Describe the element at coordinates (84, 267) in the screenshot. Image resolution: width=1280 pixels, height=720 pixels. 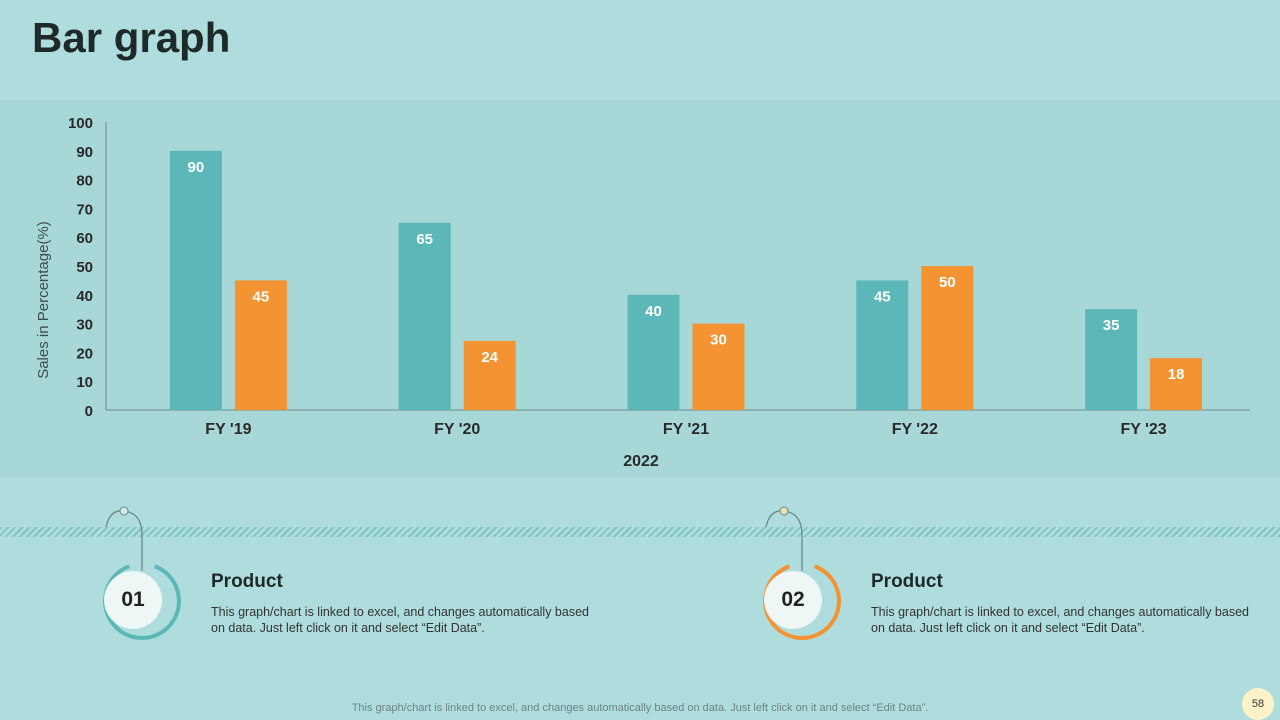
I see `y-tick-label: 50` at that location.